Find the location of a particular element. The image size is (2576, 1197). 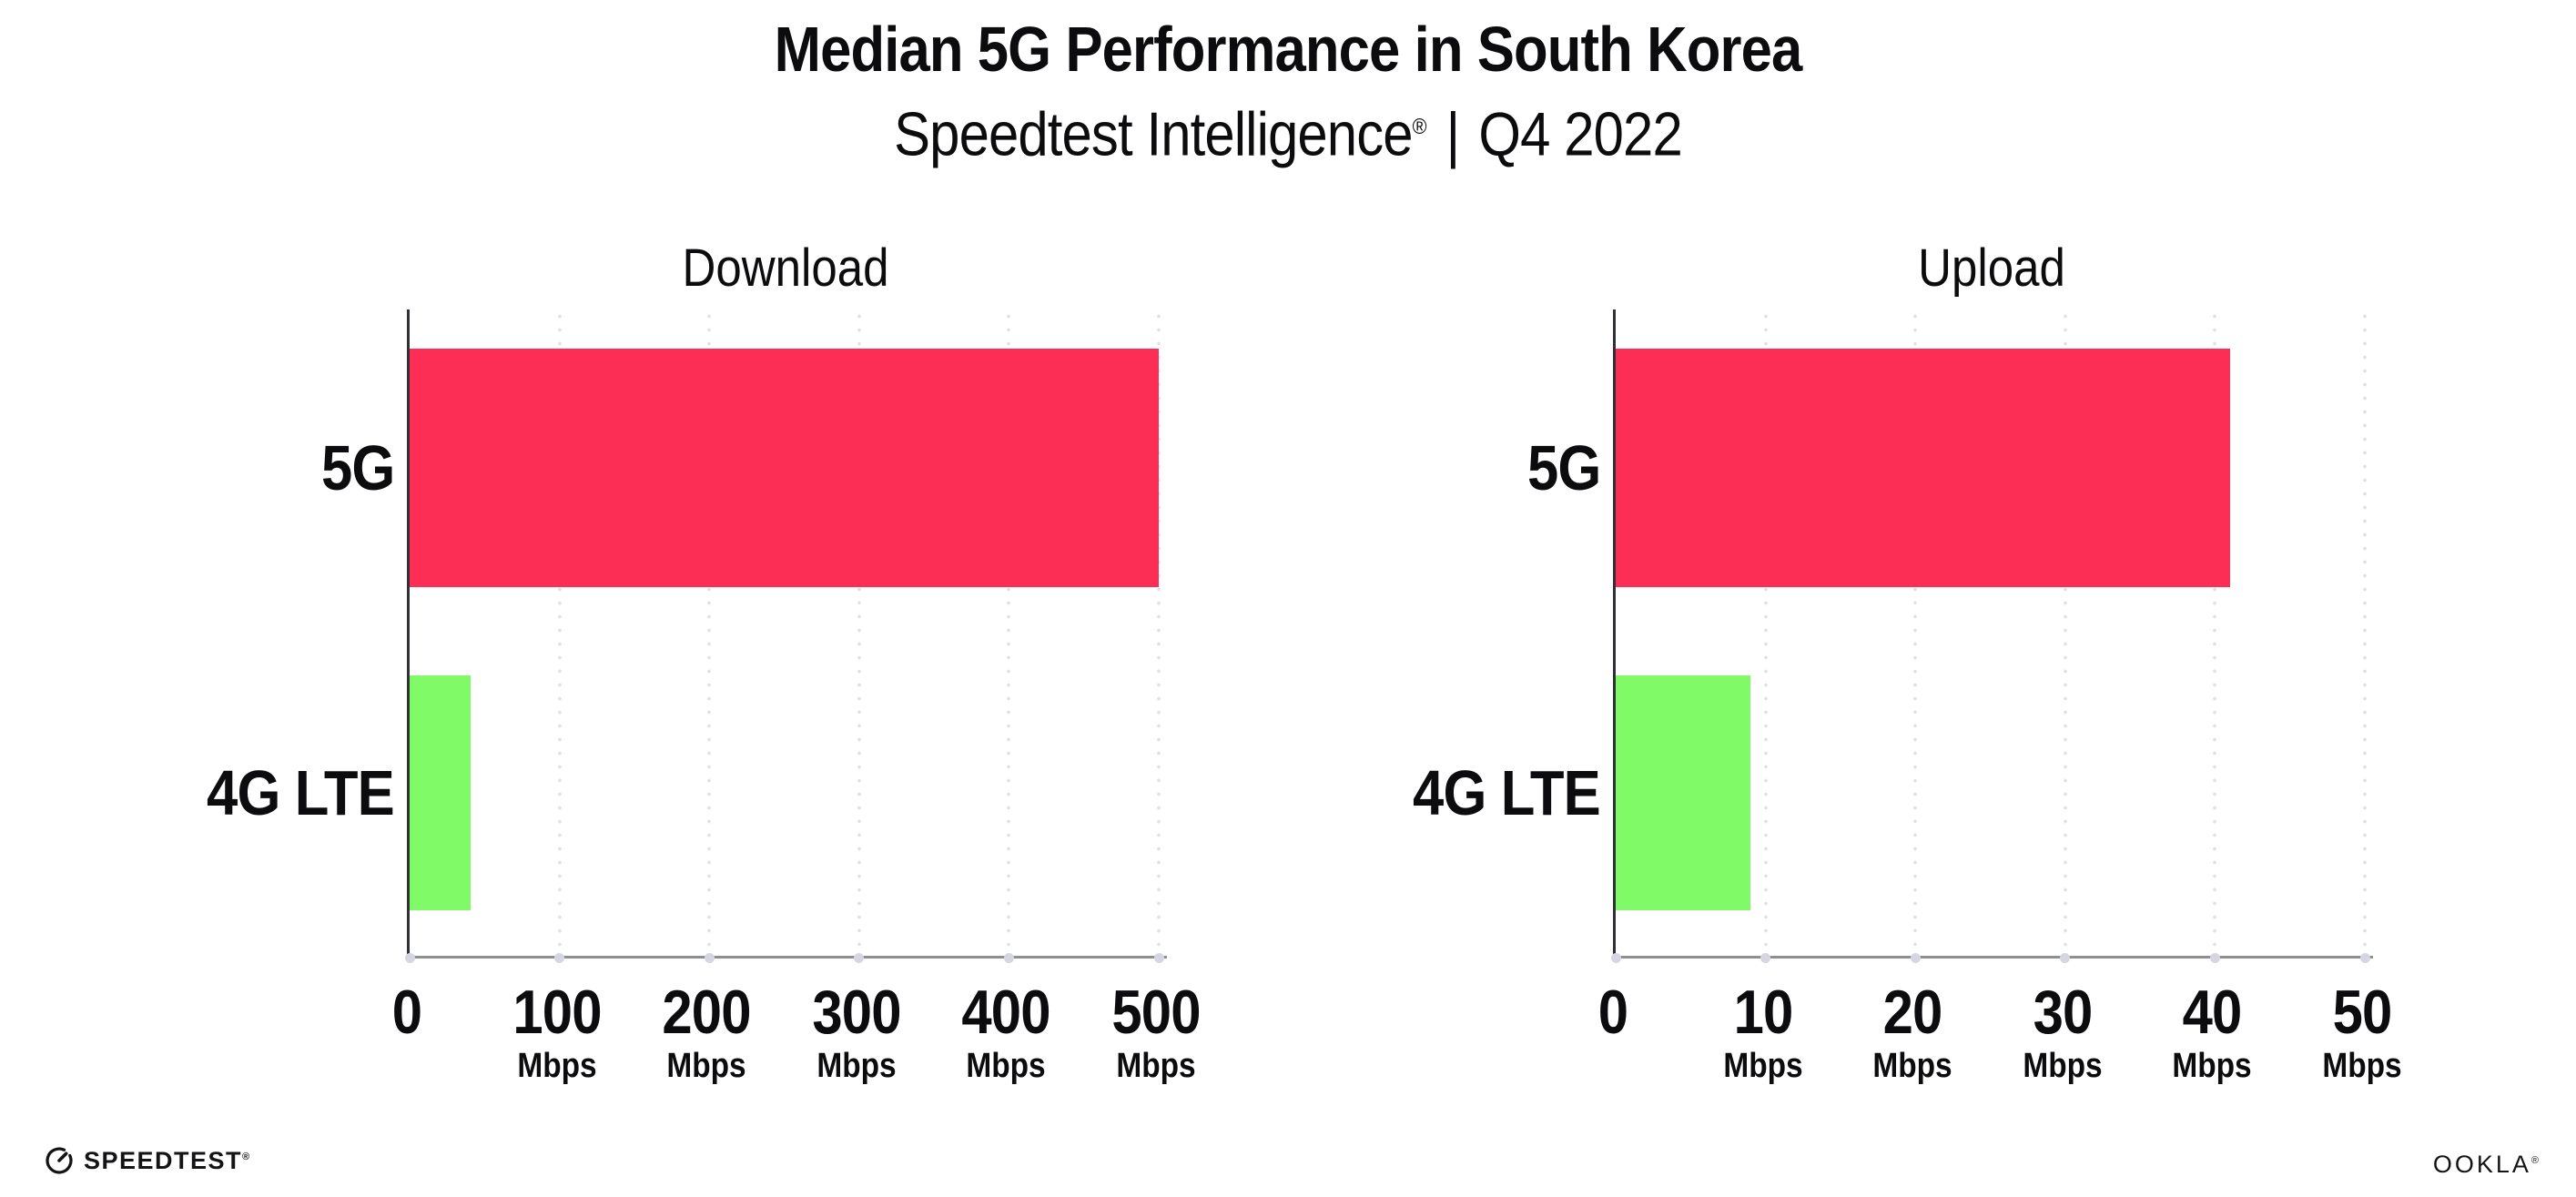

x-tick-value: 200 is located at coordinates (707, 1012).